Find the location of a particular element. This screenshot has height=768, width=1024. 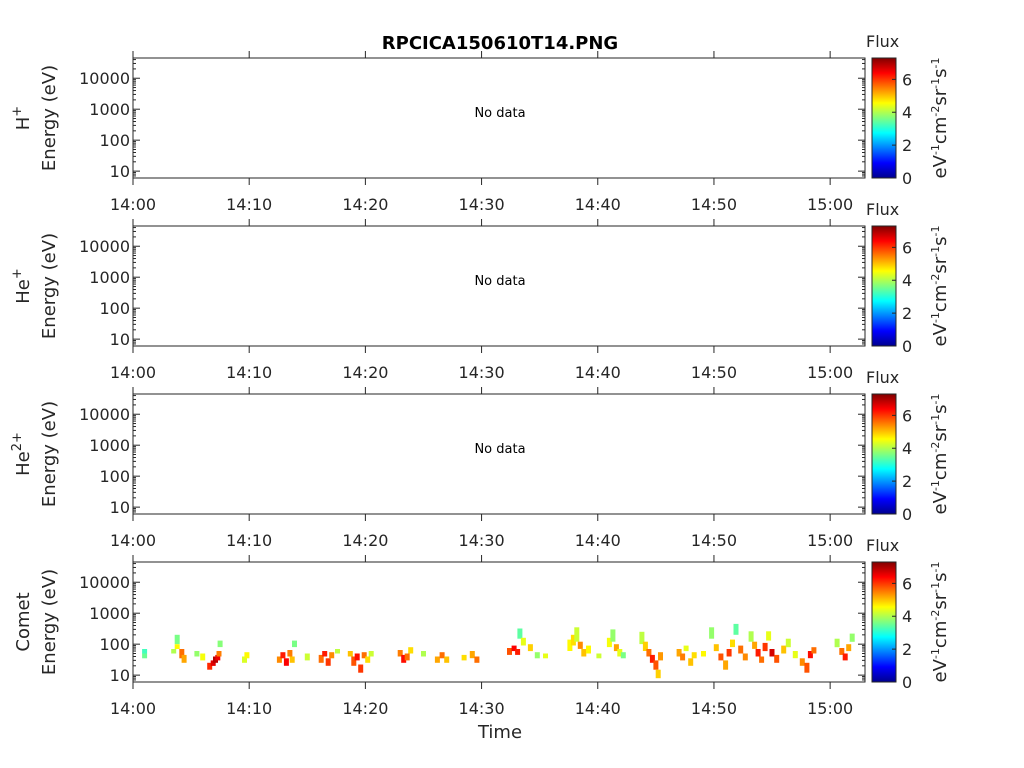

heatmap-cells is located at coordinates (498, 651).